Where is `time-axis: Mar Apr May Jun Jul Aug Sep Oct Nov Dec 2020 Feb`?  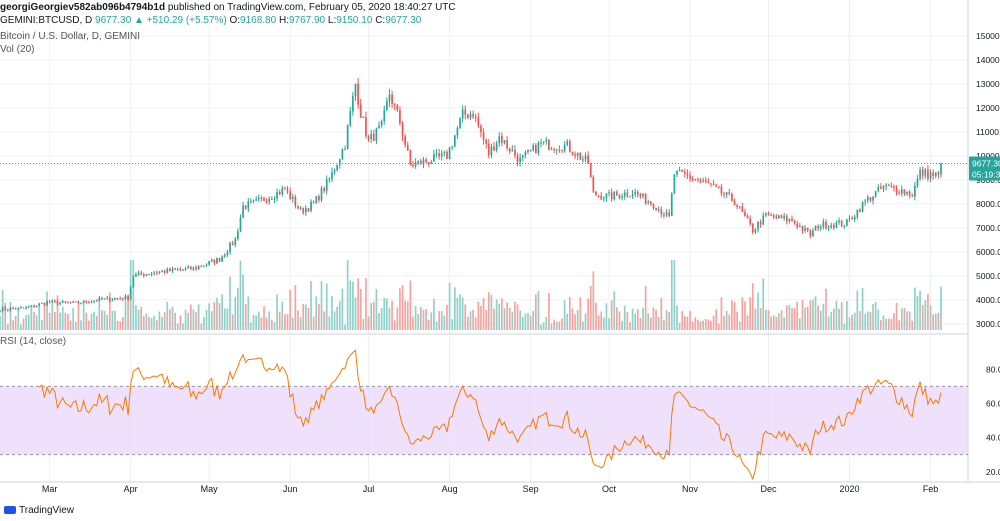
time-axis: Mar Apr May Jun Jul Aug Sep Oct Nov Dec 2020 Feb is located at coordinates (490, 489).